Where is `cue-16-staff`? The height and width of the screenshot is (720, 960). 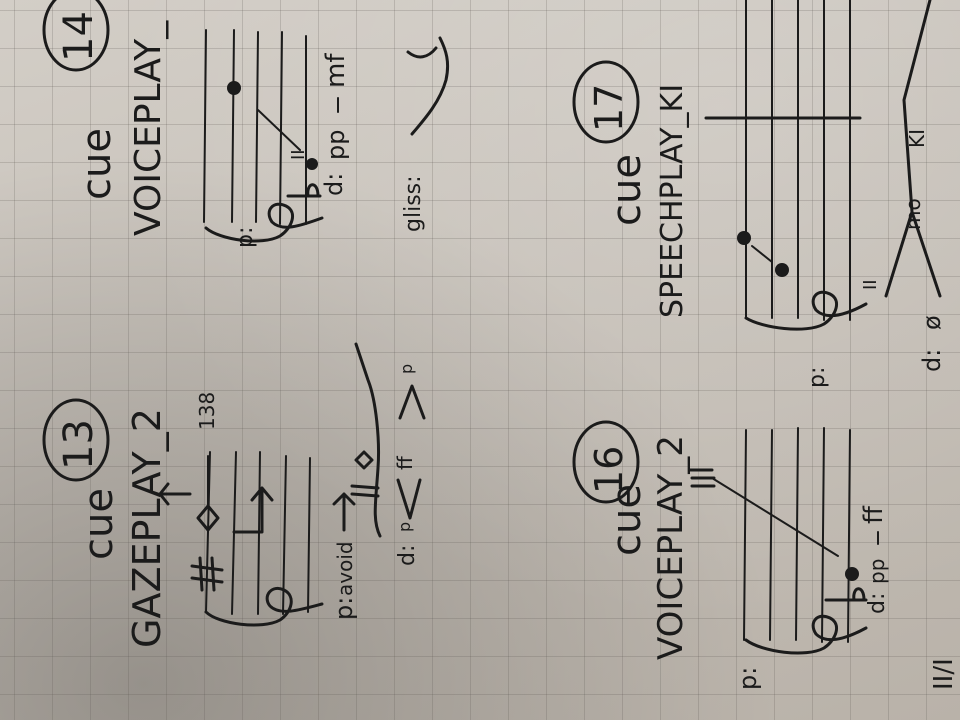
cue-16-staff is located at coordinates (797, 535).